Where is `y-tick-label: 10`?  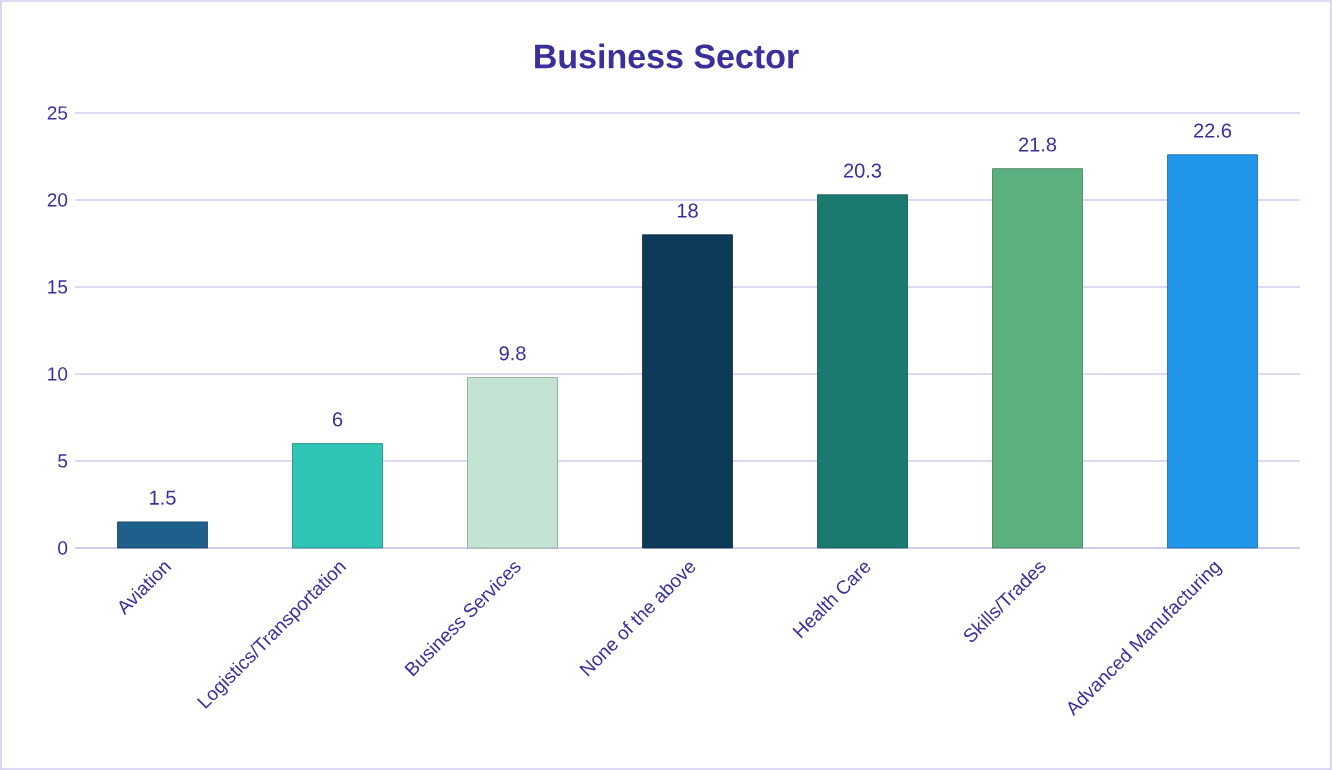
y-tick-label: 10 is located at coordinates (58, 374).